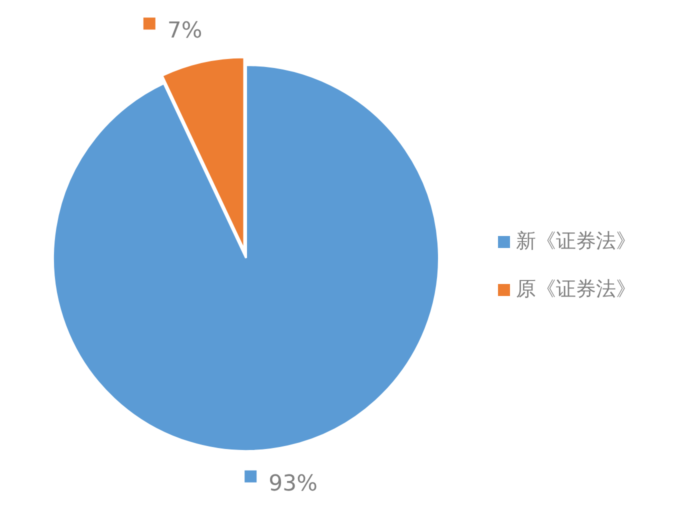 The height and width of the screenshot is (509, 692). Describe the element at coordinates (293, 483) in the screenshot. I see `data-label: 93%` at that location.